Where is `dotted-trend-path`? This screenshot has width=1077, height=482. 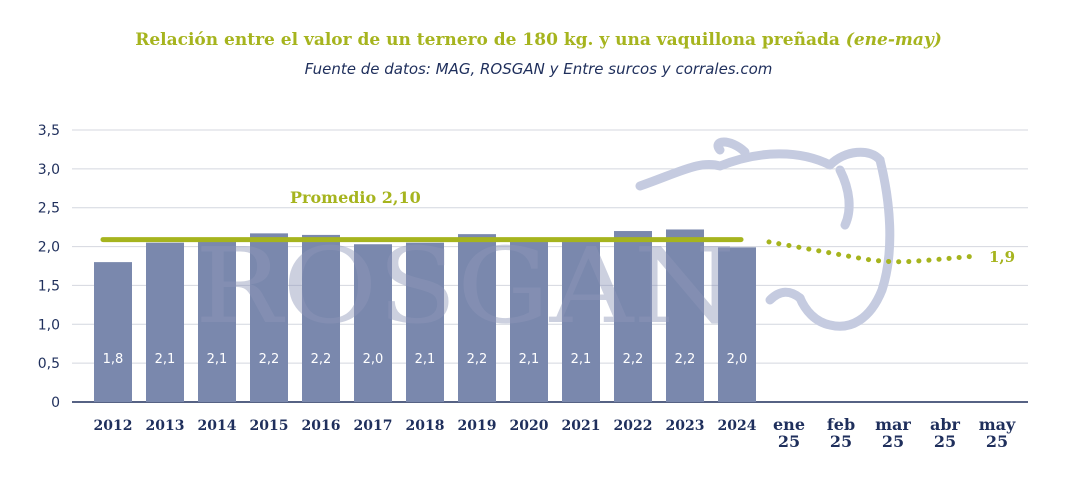 dotted-trend-path is located at coordinates (873, 252).